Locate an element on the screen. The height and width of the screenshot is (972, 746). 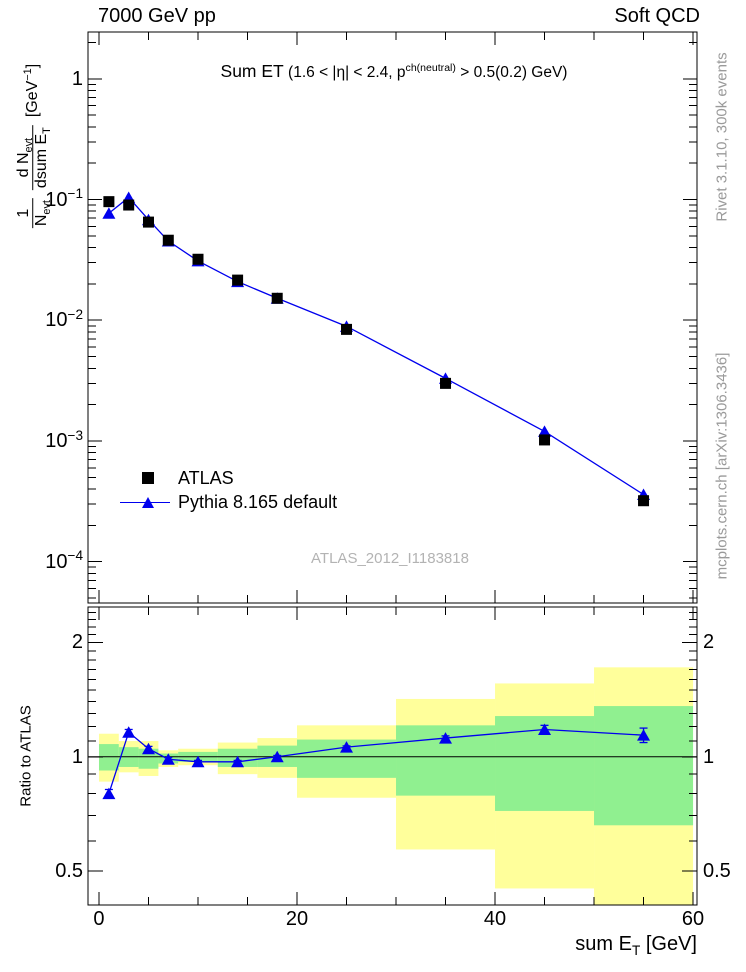
pythia-triangle-marker is located at coordinates (148, 502).